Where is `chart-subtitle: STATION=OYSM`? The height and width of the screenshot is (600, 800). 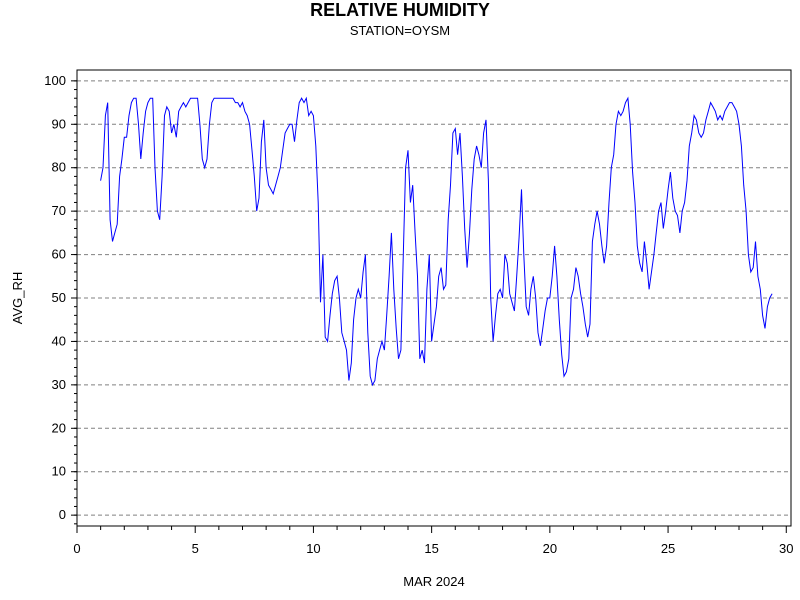 chart-subtitle: STATION=OYSM is located at coordinates (400, 30).